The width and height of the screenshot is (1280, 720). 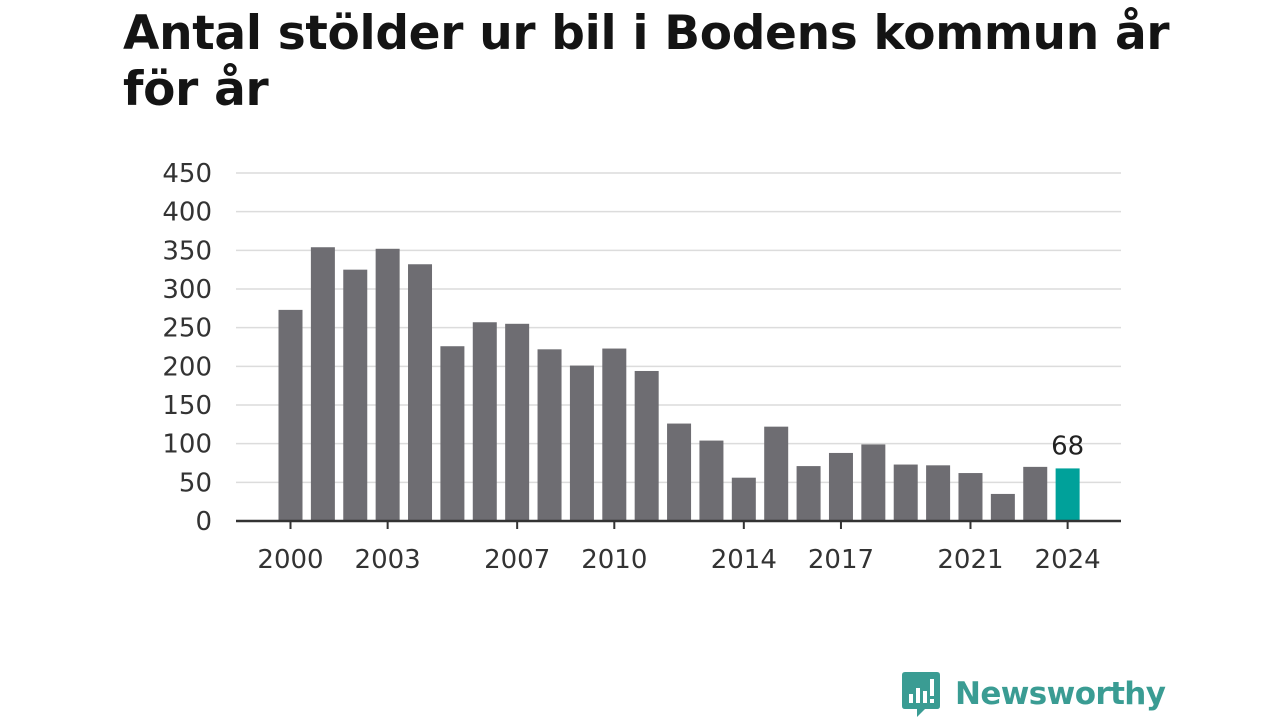 I want to click on x-tick-label: 2007, so click(x=517, y=560).